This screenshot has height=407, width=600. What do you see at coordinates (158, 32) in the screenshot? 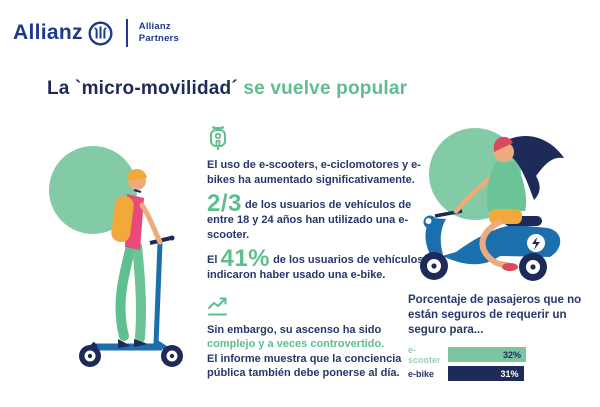
I see `allianz-partners-label: Allianz Partners` at bounding box center [158, 32].